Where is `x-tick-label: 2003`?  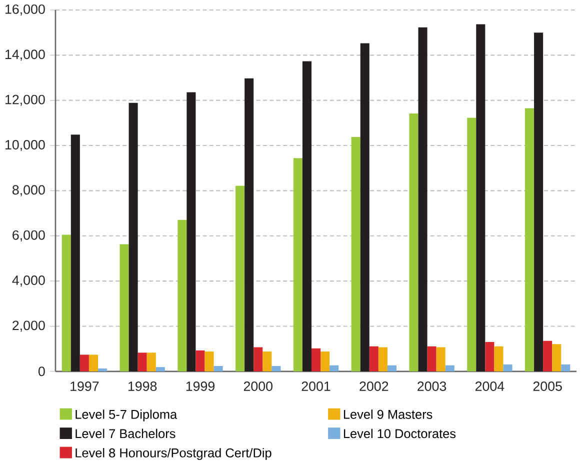
x-tick-label: 2003 is located at coordinates (432, 387).